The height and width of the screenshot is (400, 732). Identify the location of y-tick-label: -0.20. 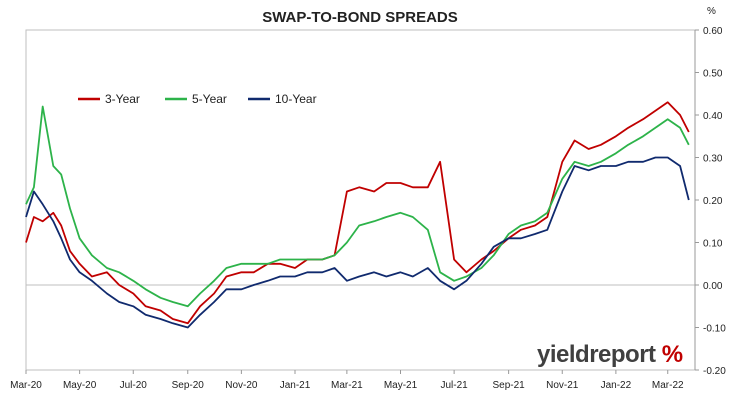
(714, 371).